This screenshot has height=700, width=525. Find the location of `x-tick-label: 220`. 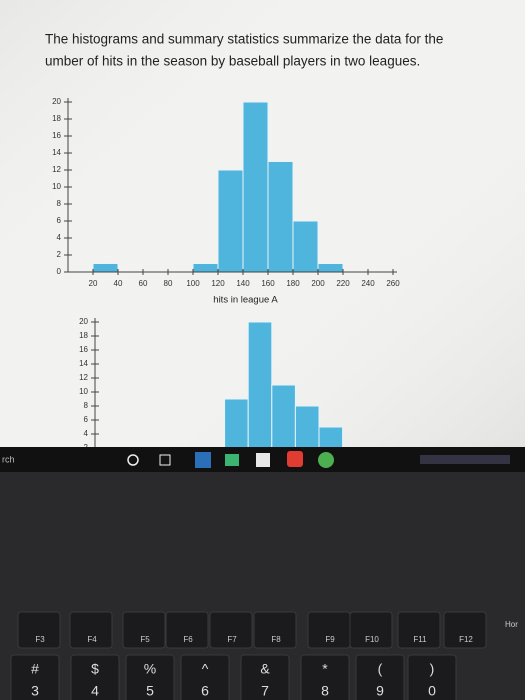

x-tick-label: 220 is located at coordinates (343, 283).